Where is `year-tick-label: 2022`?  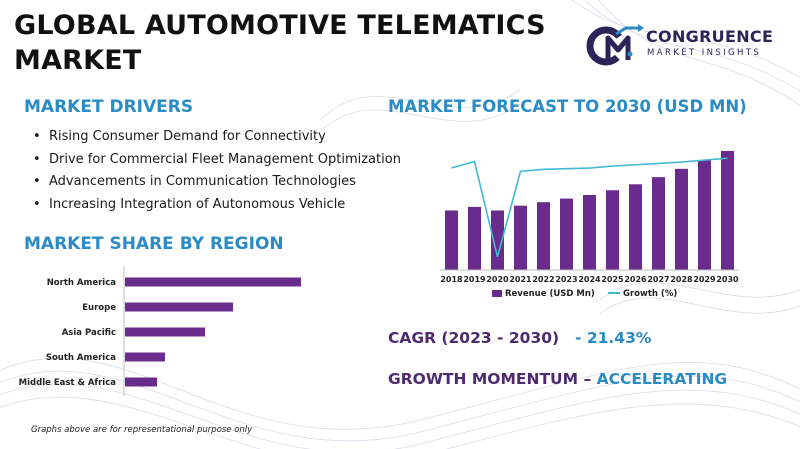
year-tick-label: 2022 is located at coordinates (543, 279).